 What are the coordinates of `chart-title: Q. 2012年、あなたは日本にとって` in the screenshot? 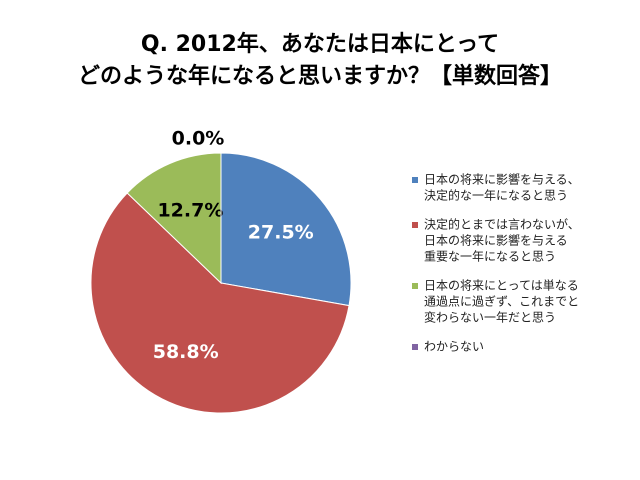 It's located at (320, 44).